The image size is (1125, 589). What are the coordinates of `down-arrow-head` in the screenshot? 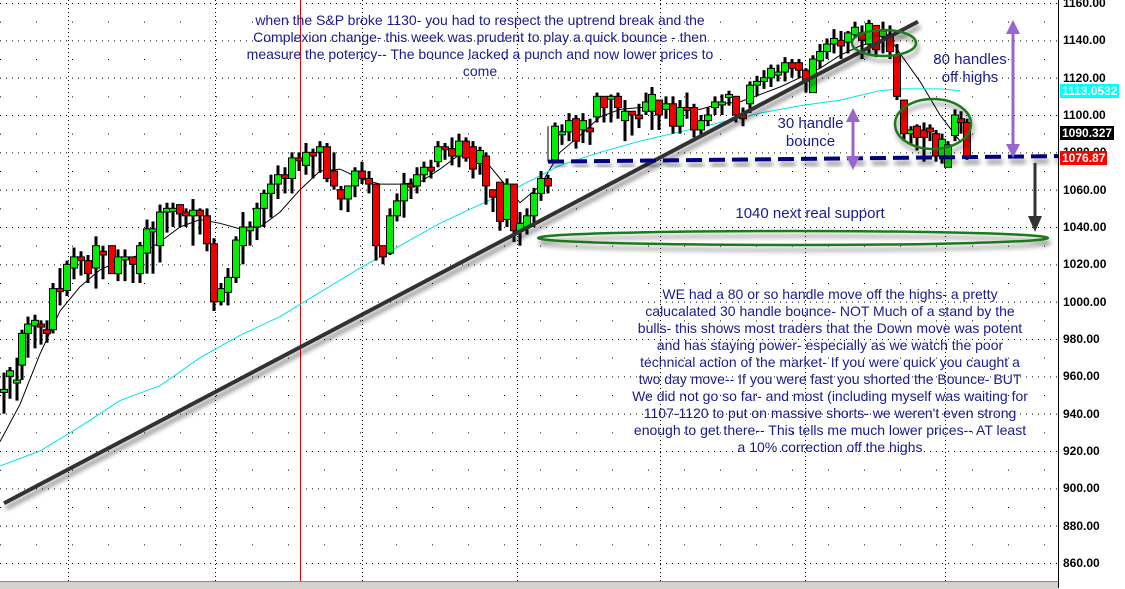 It's located at (1035, 224).